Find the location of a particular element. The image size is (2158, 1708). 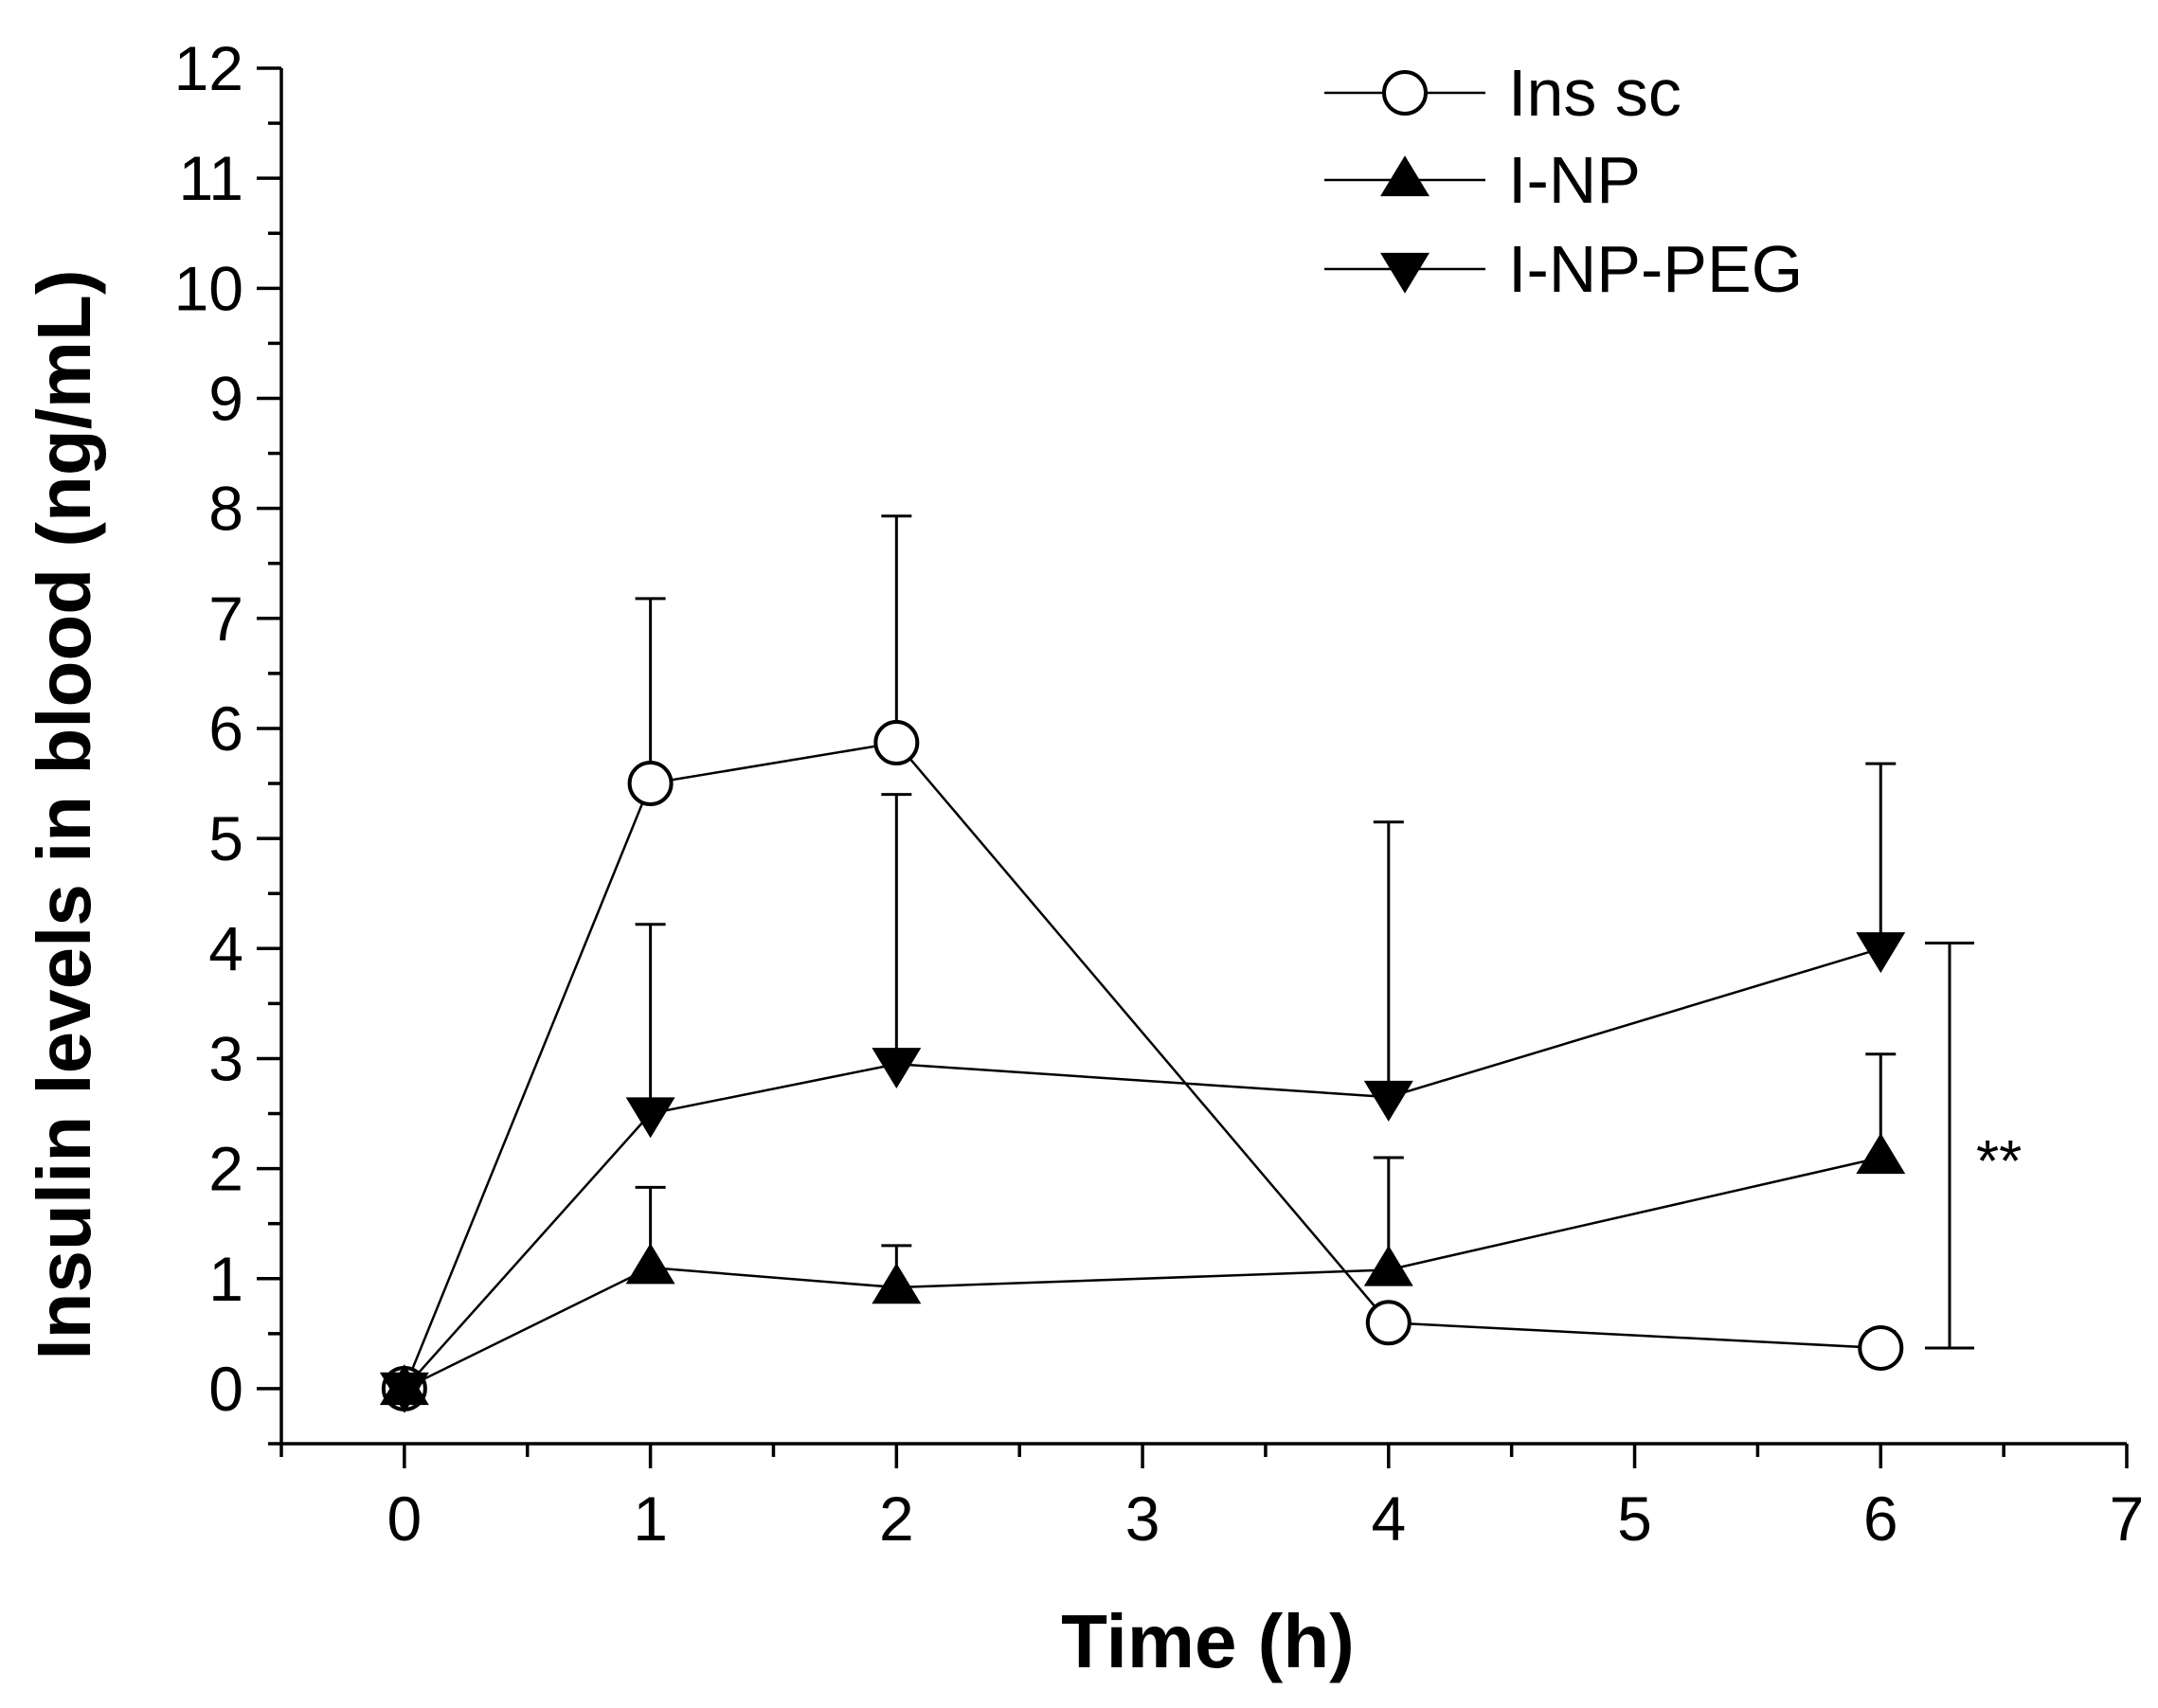

y-tick-label: 7 is located at coordinates (225, 619).